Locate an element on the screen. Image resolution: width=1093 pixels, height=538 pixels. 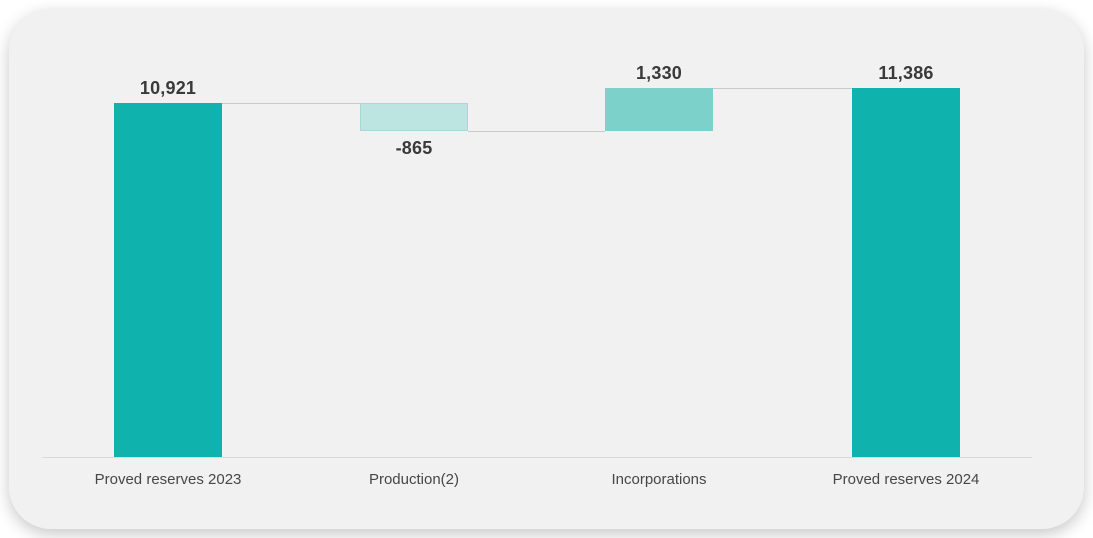
category-label-production-2: Production(2) is located at coordinates (414, 479).